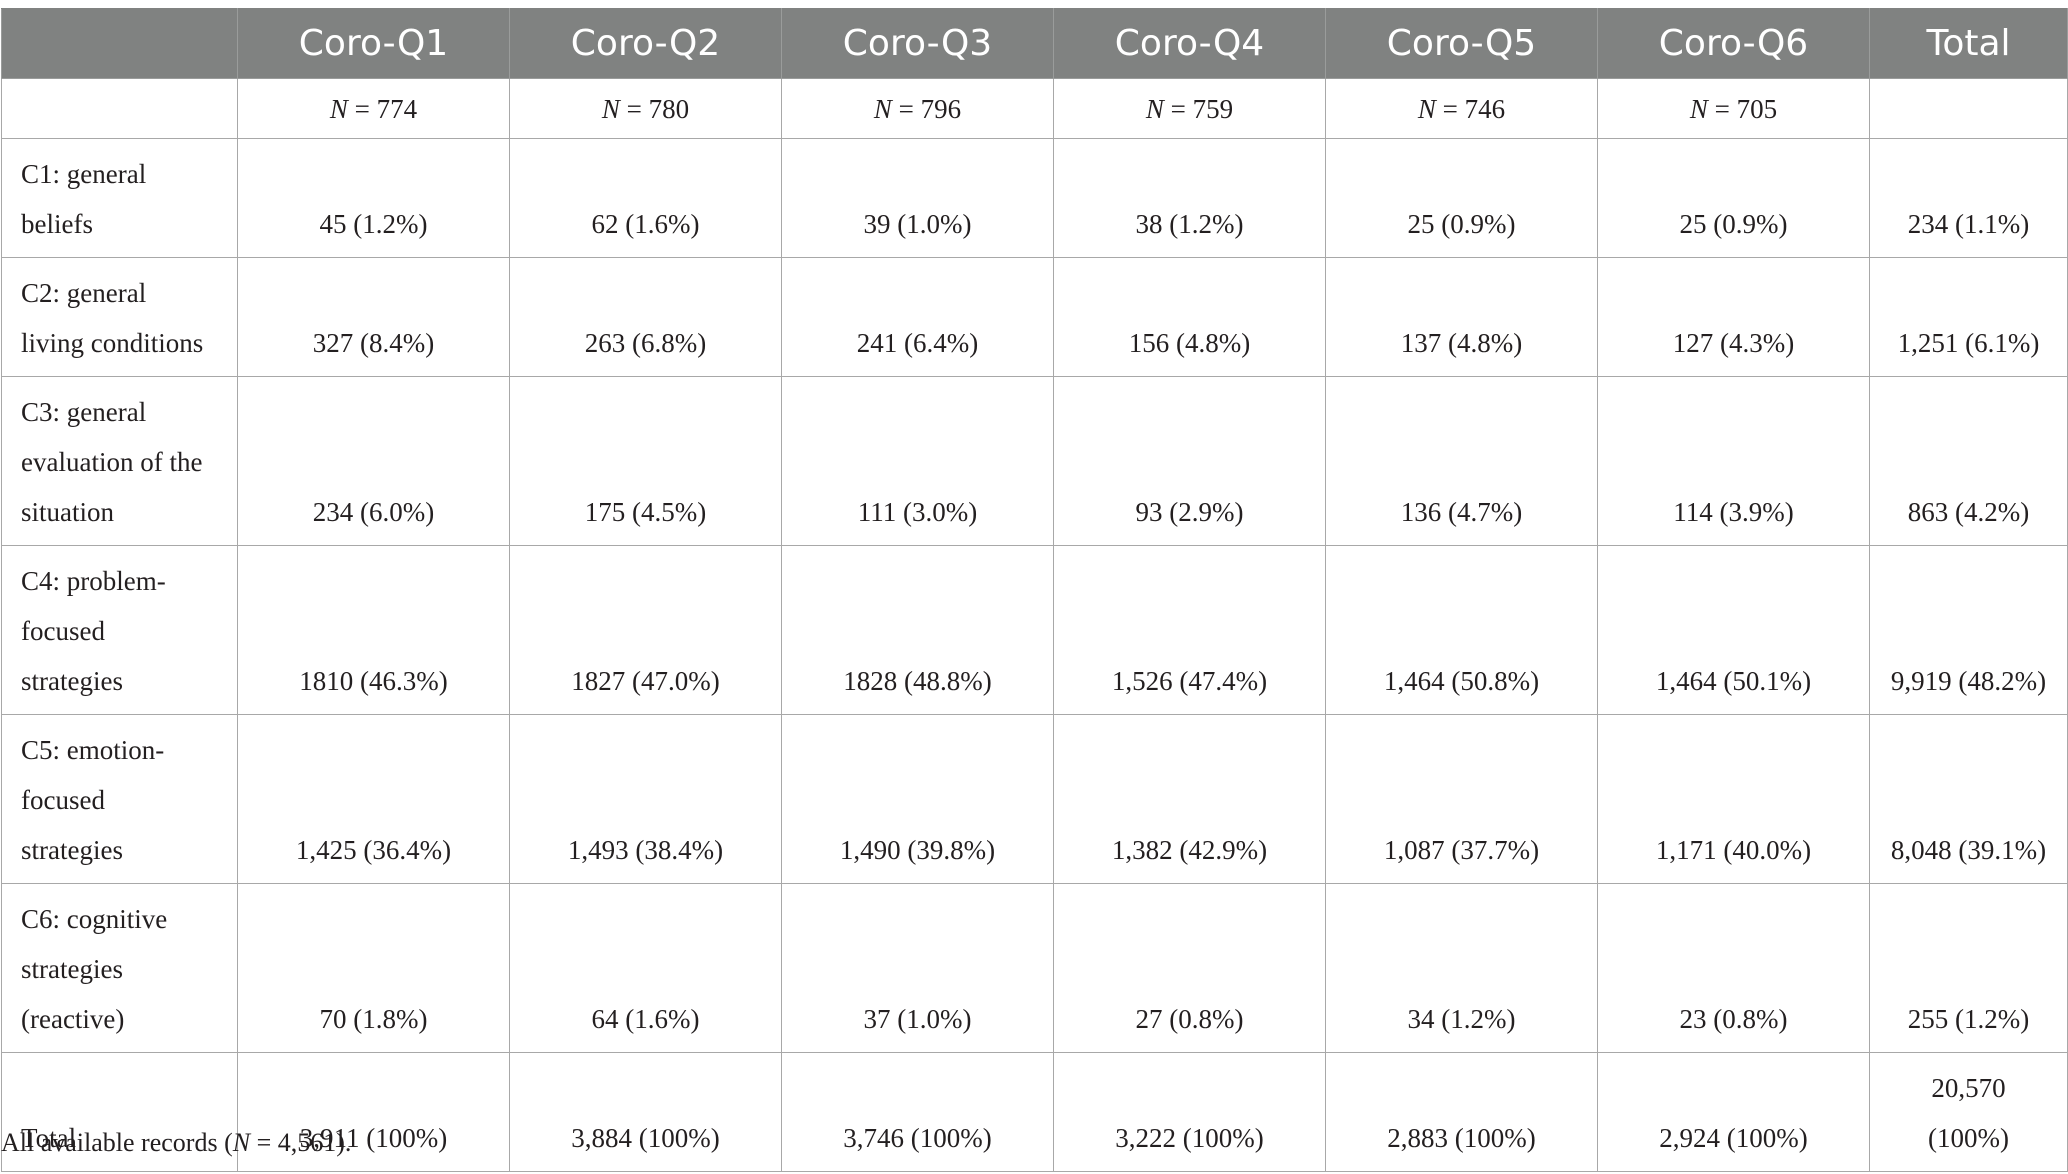 Image resolution: width=2068 pixels, height=1174 pixels. I want to click on table-cell: 111 (3.0%), so click(917, 461).